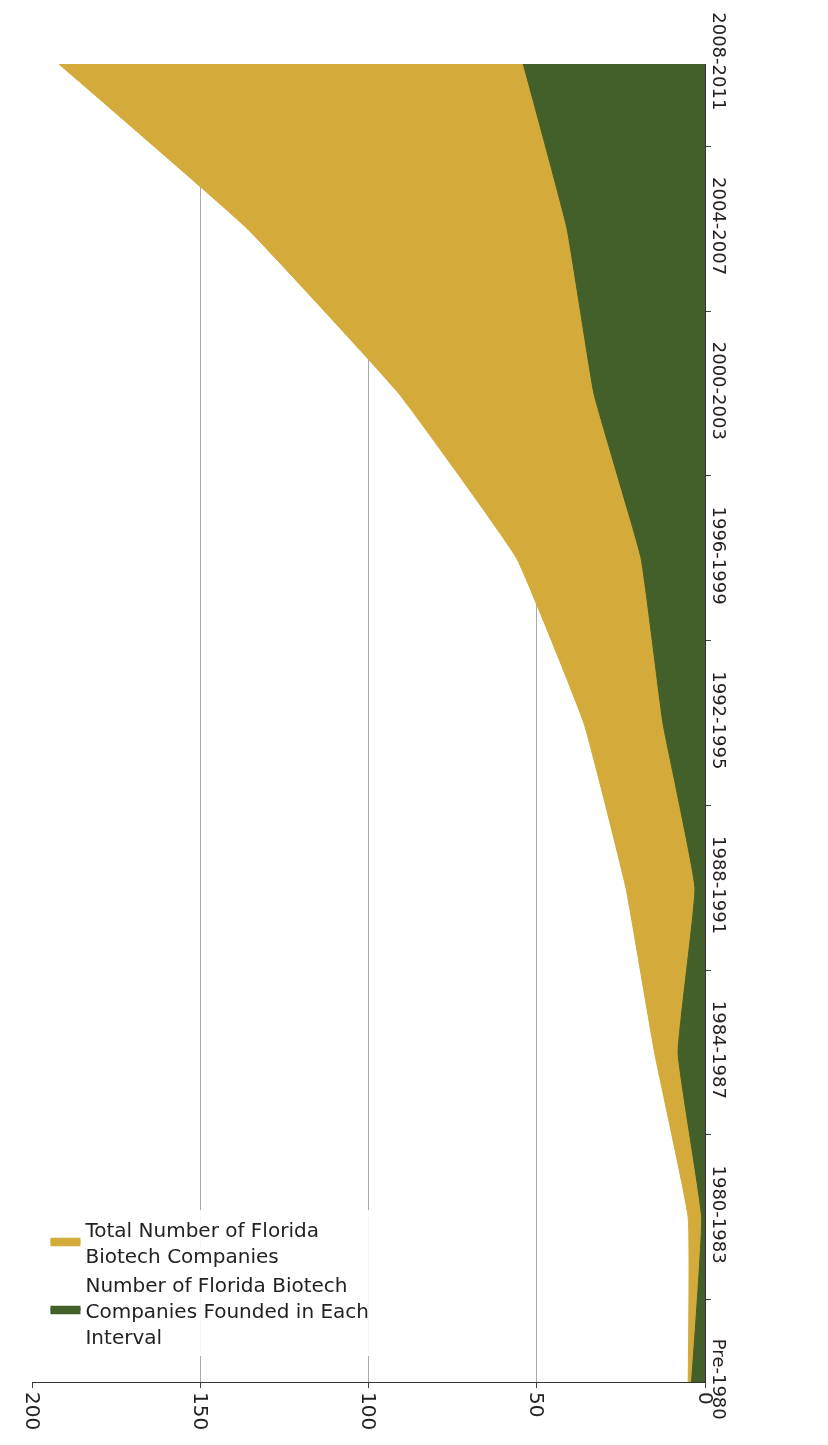  Describe the element at coordinates (369, 1411) in the screenshot. I see `x-tick-label: 100` at that location.